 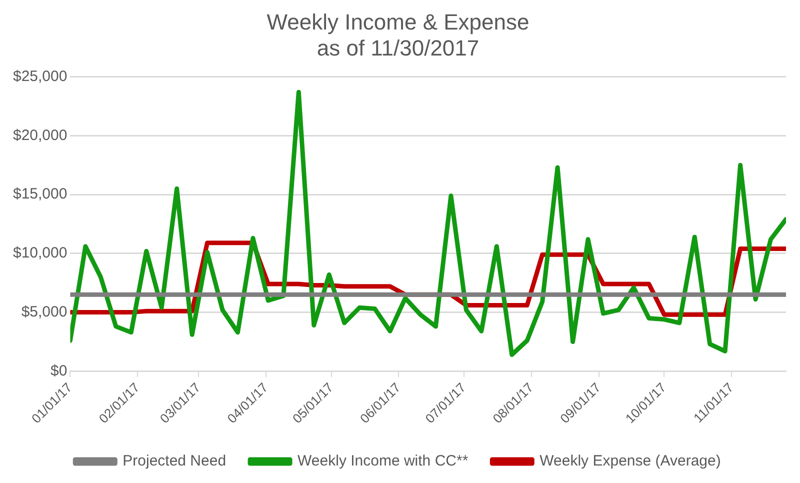 What do you see at coordinates (398, 48) in the screenshot?
I see `chart-subtitle: as of 11/30/2017` at bounding box center [398, 48].